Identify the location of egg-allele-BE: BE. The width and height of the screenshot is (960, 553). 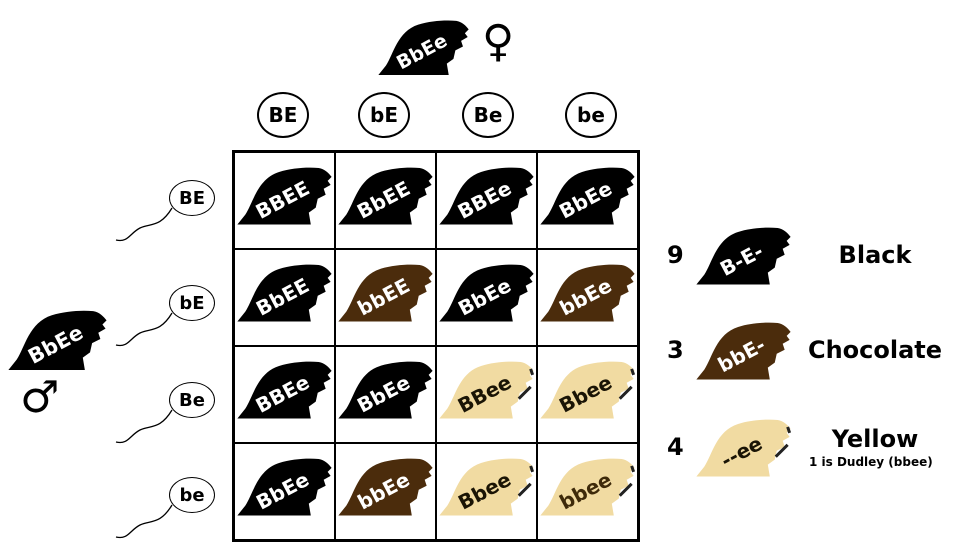
(283, 115).